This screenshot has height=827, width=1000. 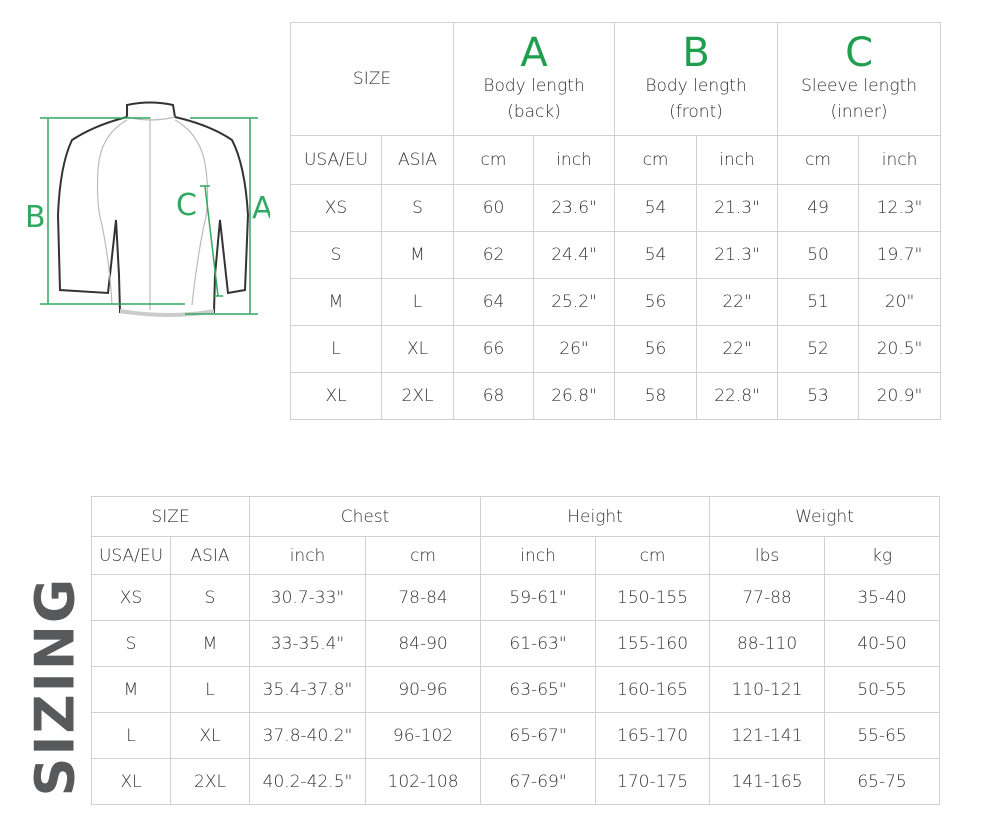 I want to click on table-cell: 121-141, so click(x=767, y=735).